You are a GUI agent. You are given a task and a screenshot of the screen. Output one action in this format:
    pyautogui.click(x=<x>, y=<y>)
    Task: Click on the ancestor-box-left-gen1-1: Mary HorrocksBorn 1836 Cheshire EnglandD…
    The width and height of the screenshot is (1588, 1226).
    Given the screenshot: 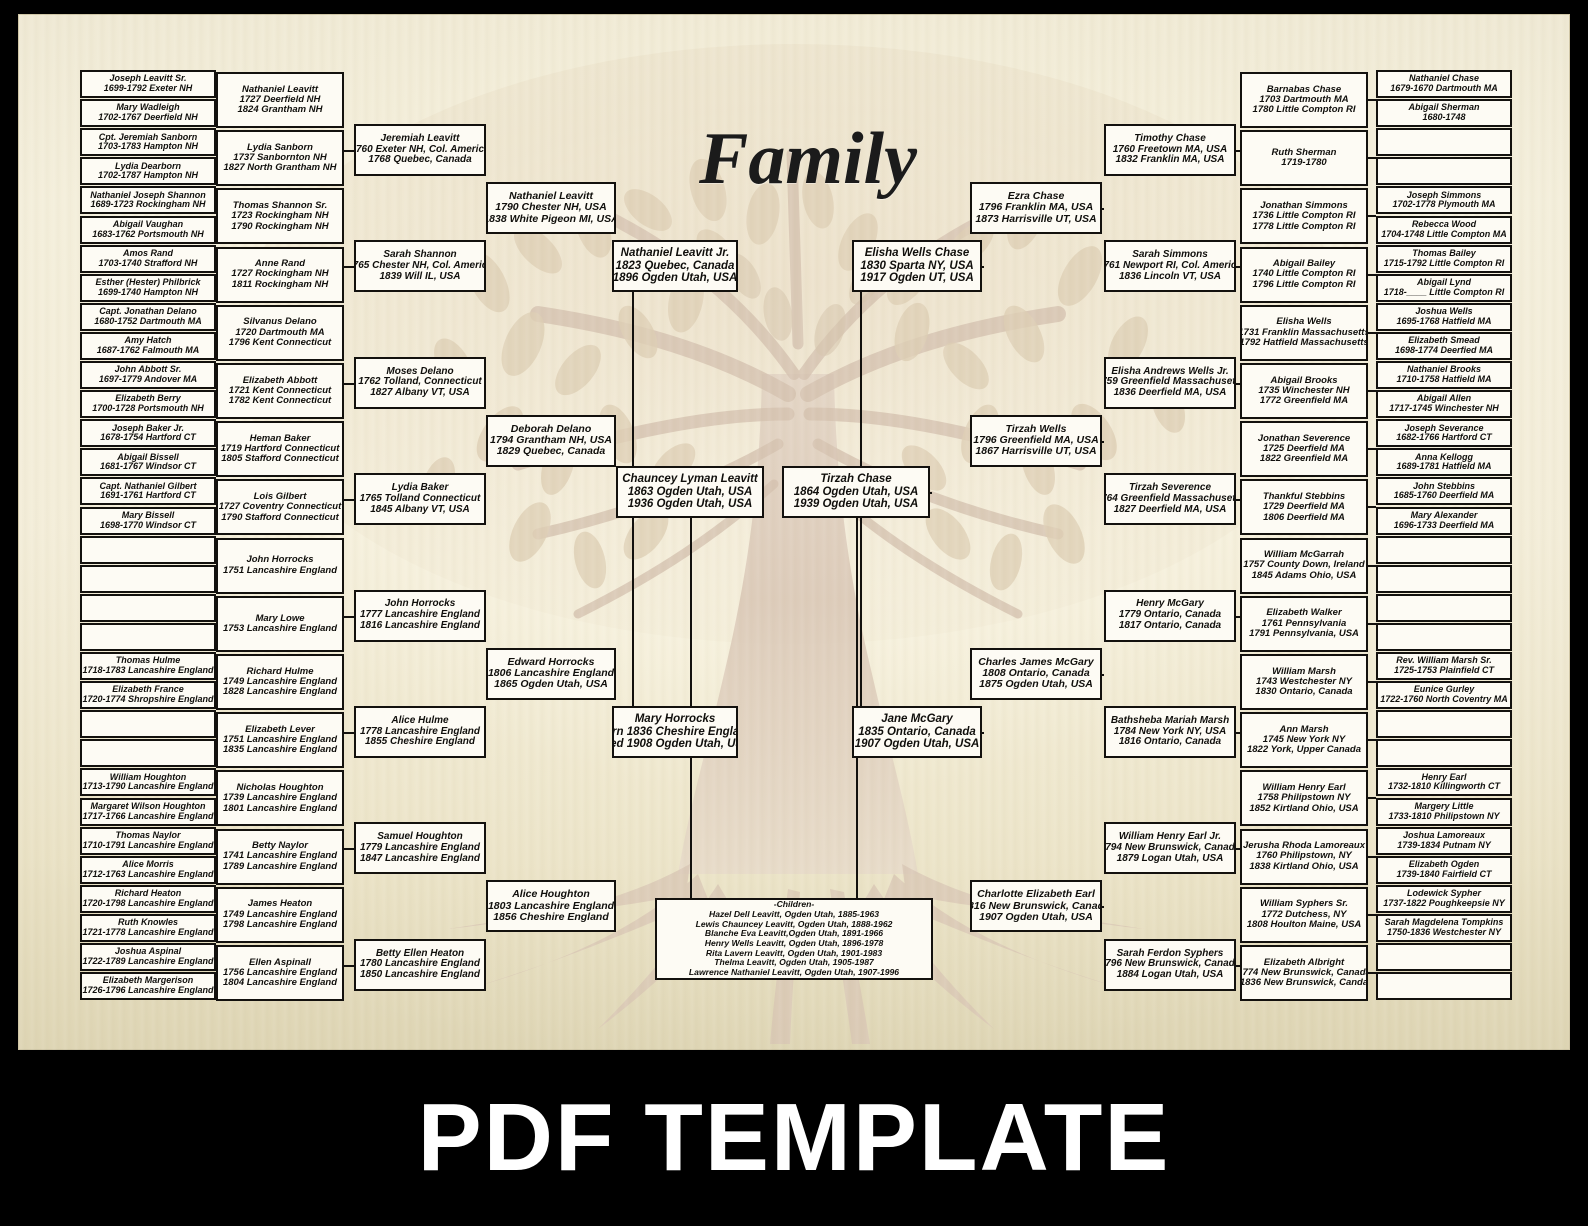 What is the action you would take?
    pyautogui.click(x=675, y=732)
    